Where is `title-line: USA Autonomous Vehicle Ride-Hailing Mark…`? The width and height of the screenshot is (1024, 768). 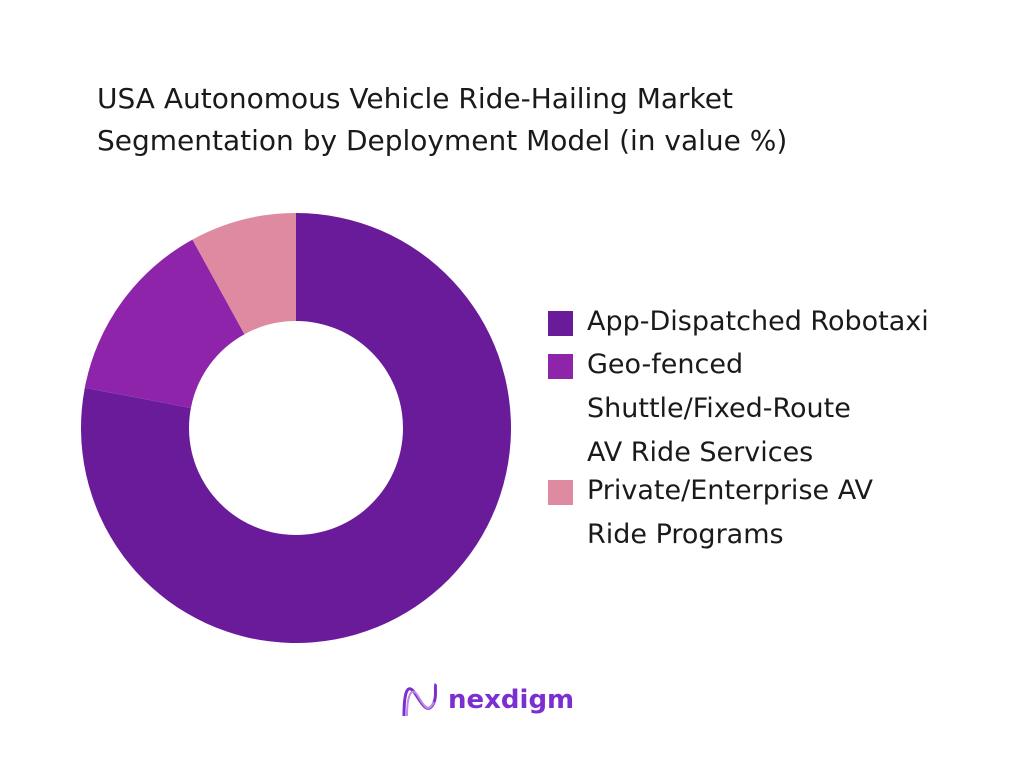 title-line: USA Autonomous Vehicle Ride-Hailing Mark… is located at coordinates (415, 98).